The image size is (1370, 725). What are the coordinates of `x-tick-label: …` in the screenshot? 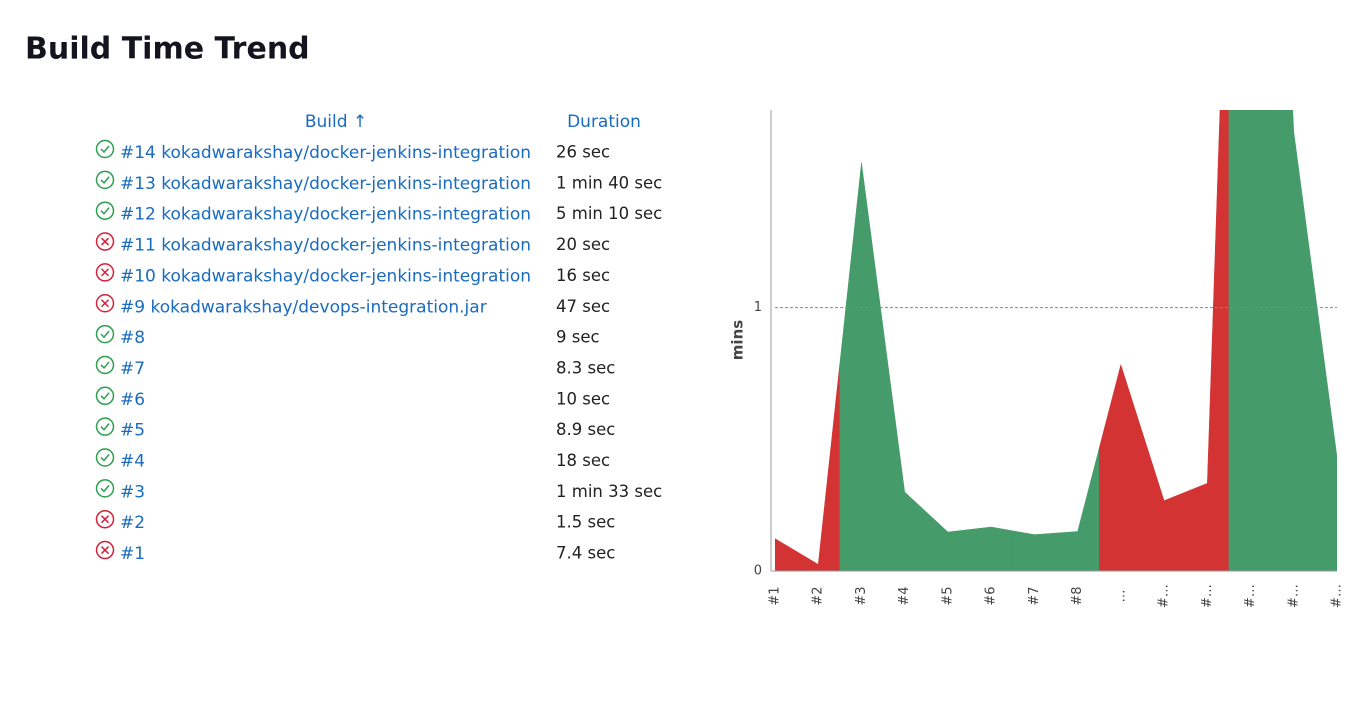 It's located at (1120, 596).